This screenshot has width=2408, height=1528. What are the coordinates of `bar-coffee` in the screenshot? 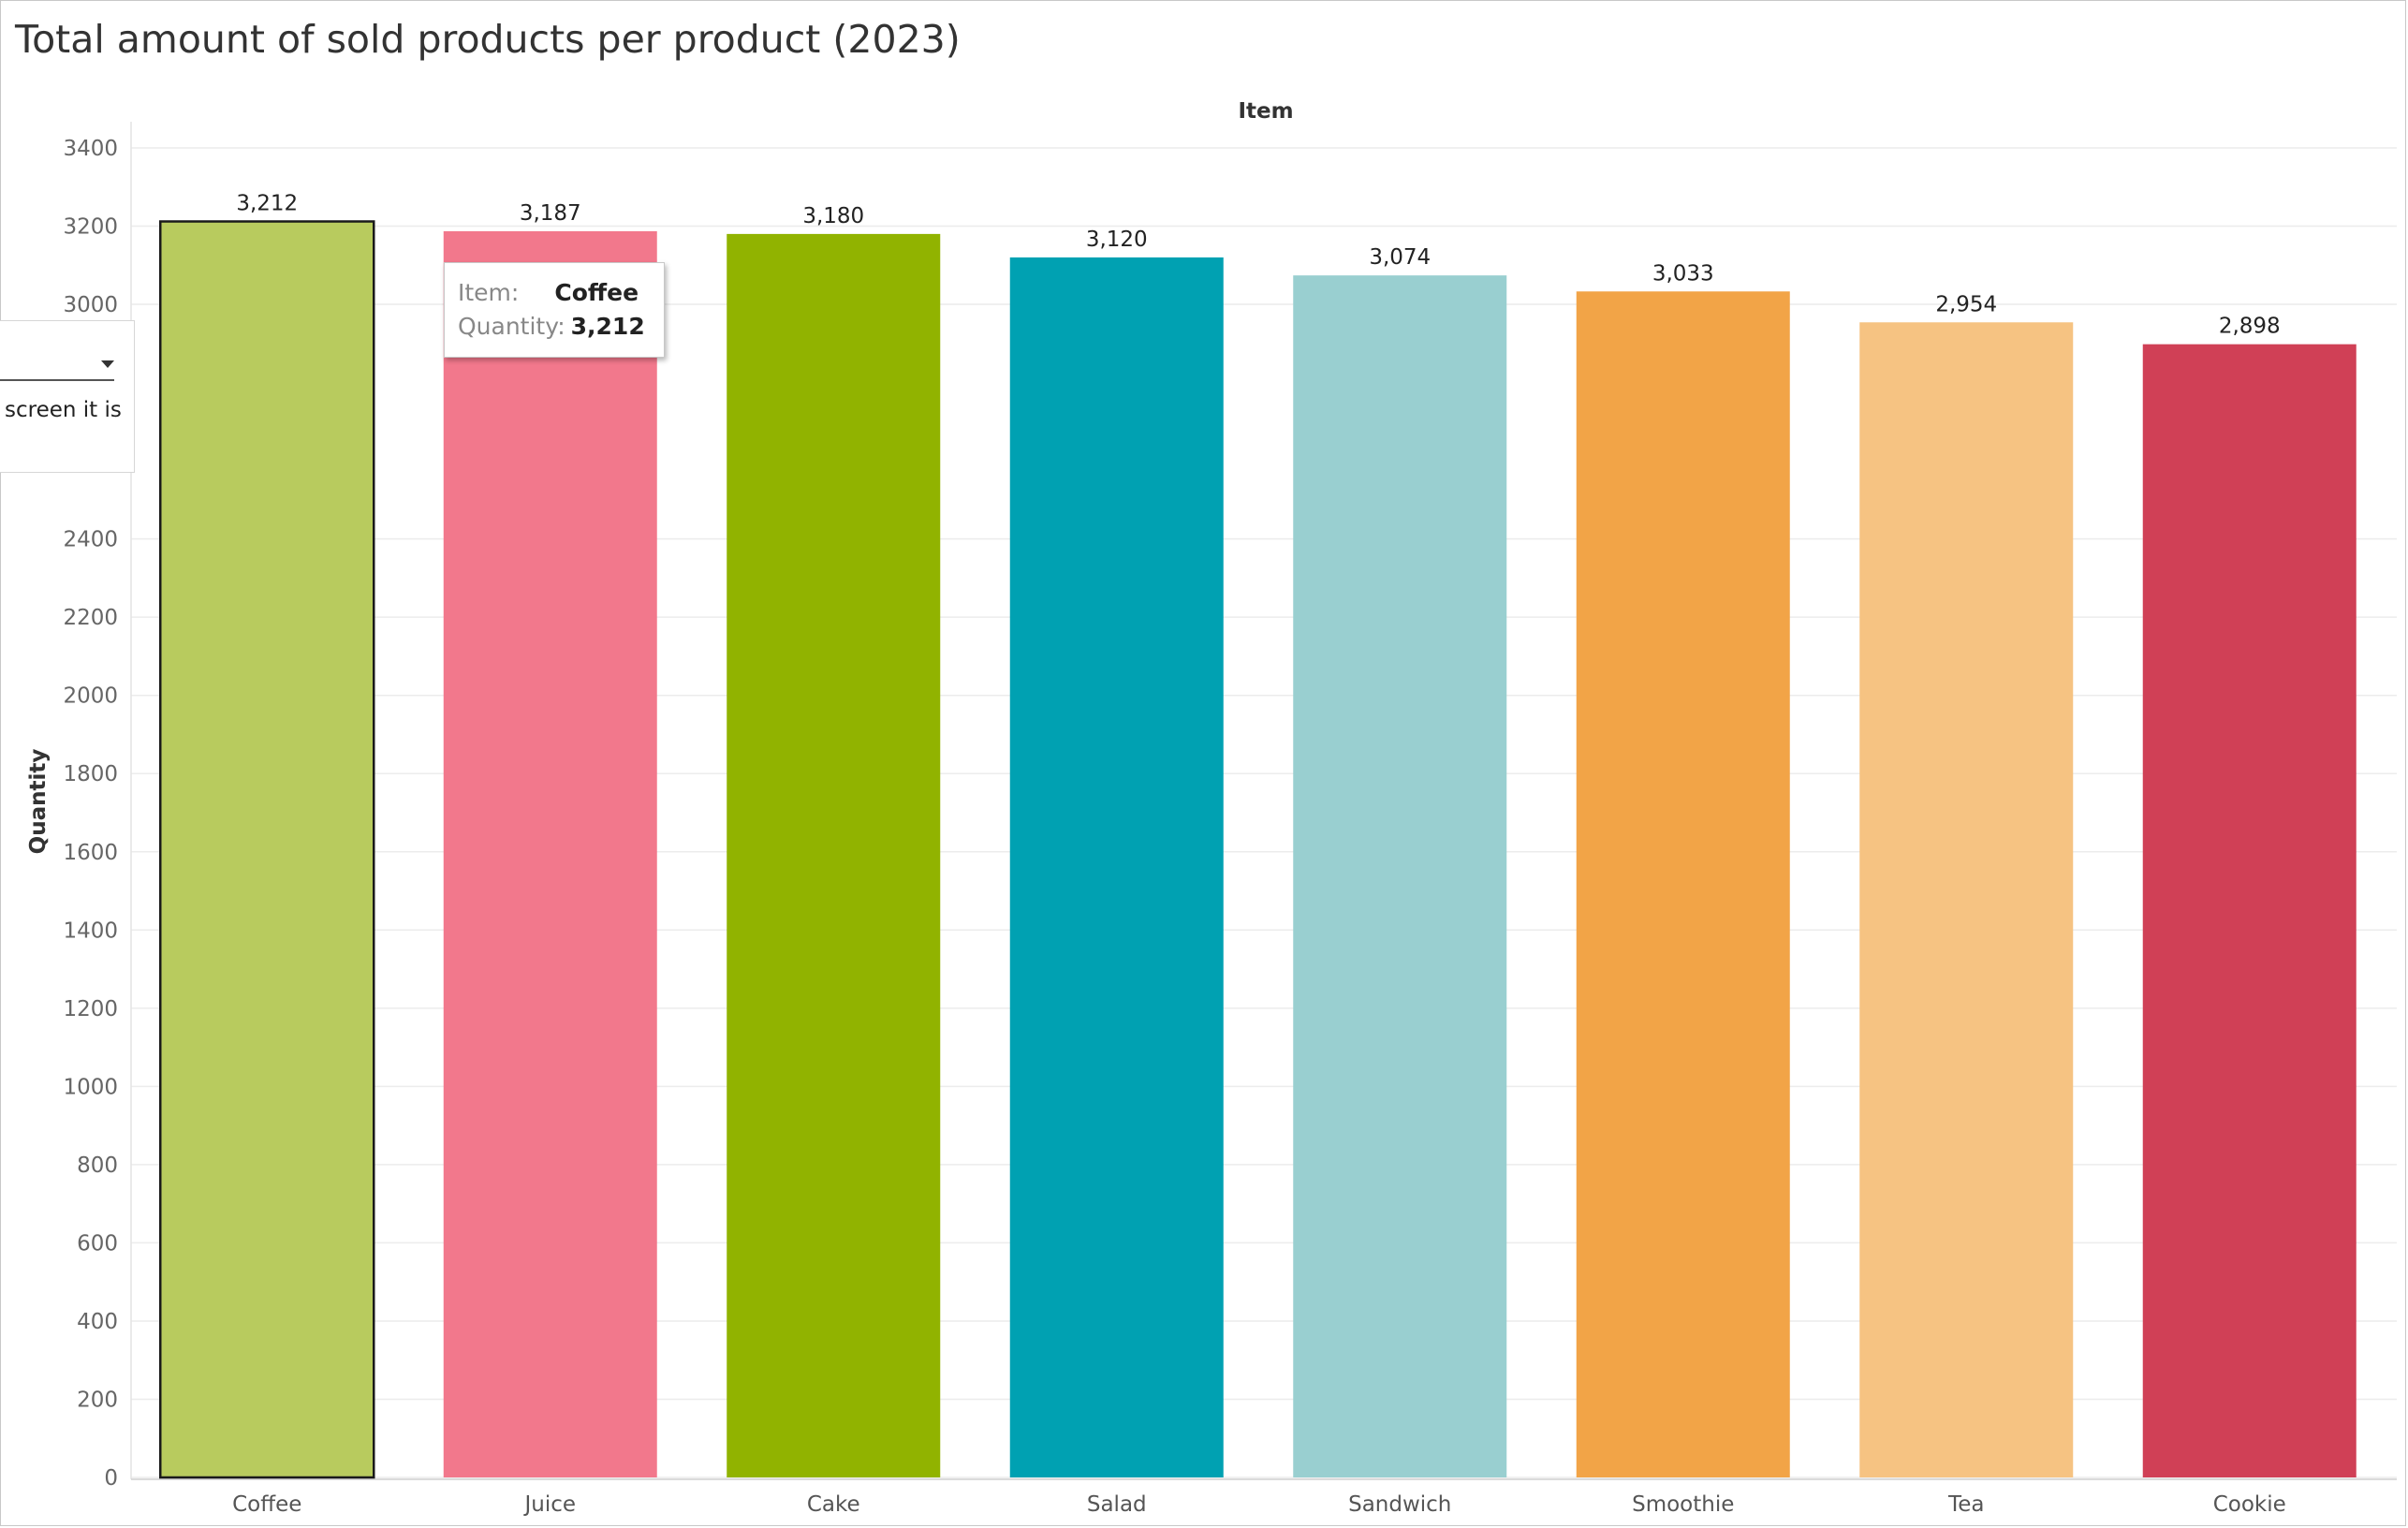 It's located at (267, 849).